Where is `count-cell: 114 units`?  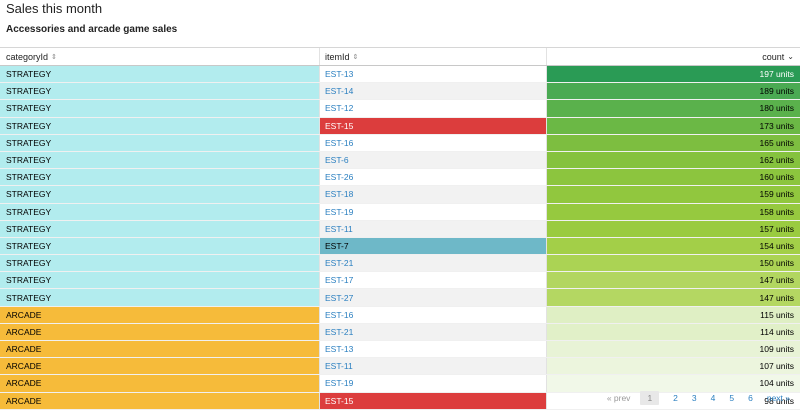 count-cell: 114 units is located at coordinates (673, 331).